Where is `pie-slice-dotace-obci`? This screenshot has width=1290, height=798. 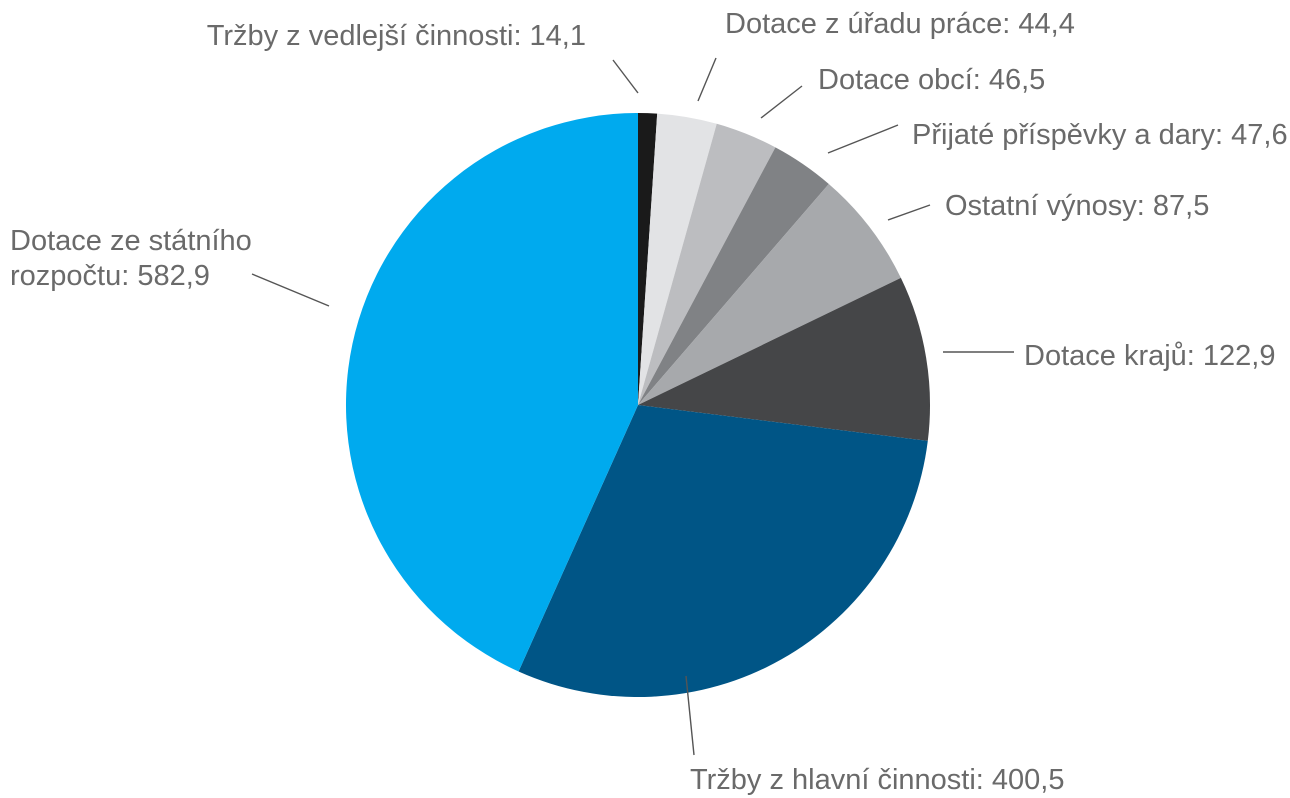
pie-slice-dotace-obci is located at coordinates (707, 264).